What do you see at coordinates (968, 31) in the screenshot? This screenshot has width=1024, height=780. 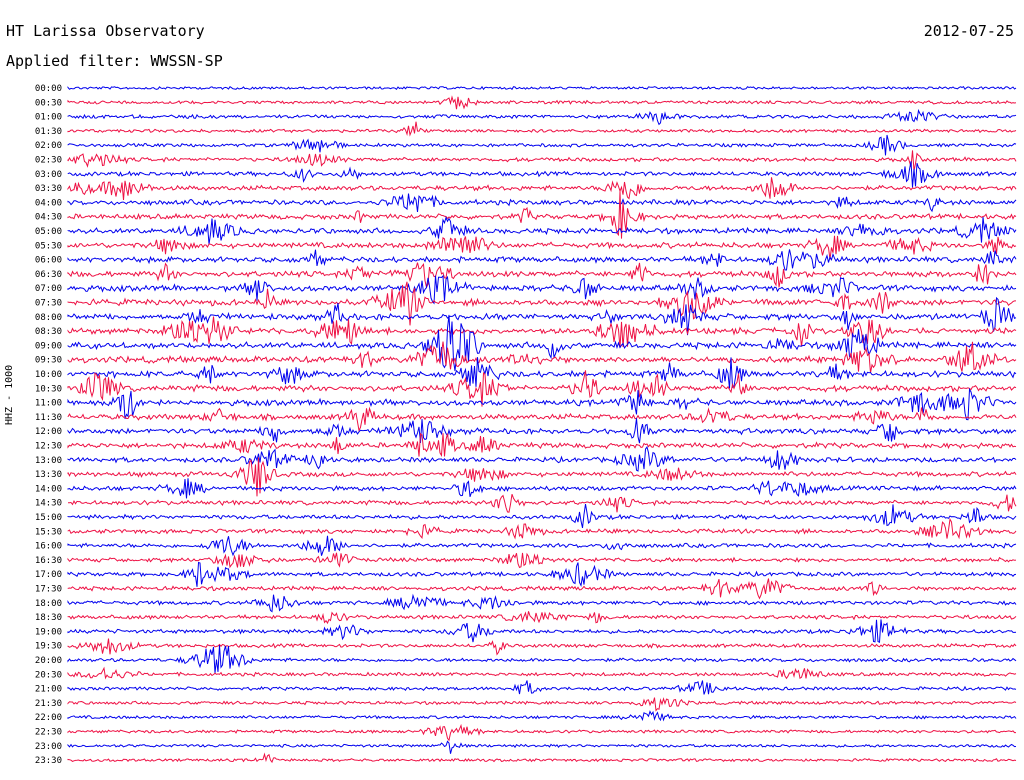 I see `date-label: 2012-07-25` at bounding box center [968, 31].